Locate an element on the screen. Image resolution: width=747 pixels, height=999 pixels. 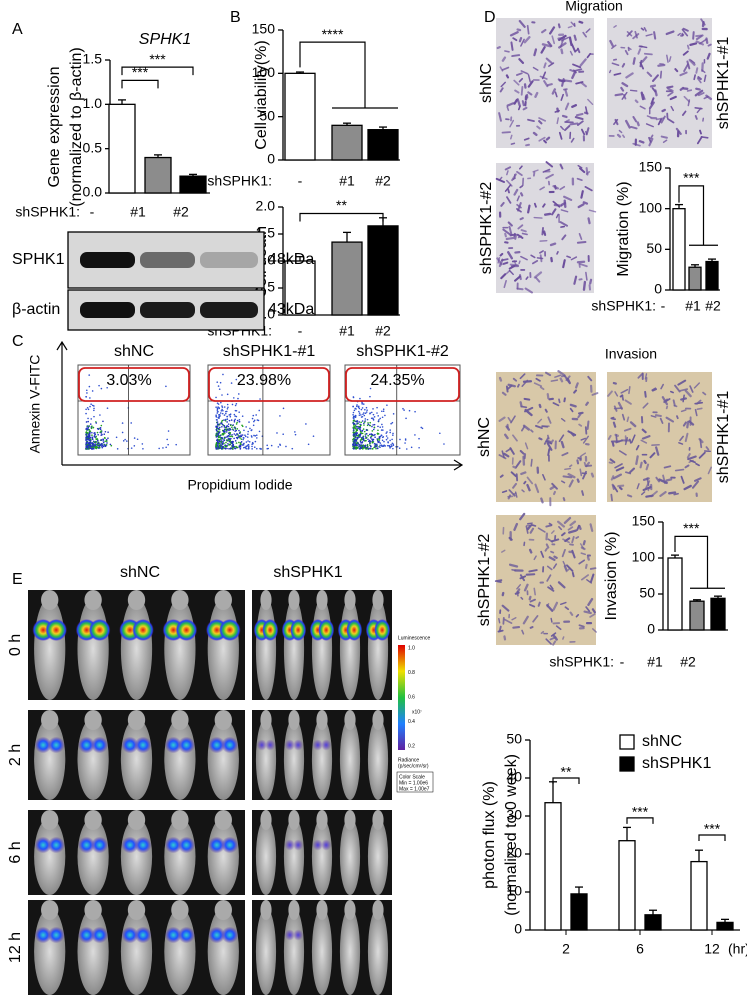
bar is located at coordinates (300, 116).